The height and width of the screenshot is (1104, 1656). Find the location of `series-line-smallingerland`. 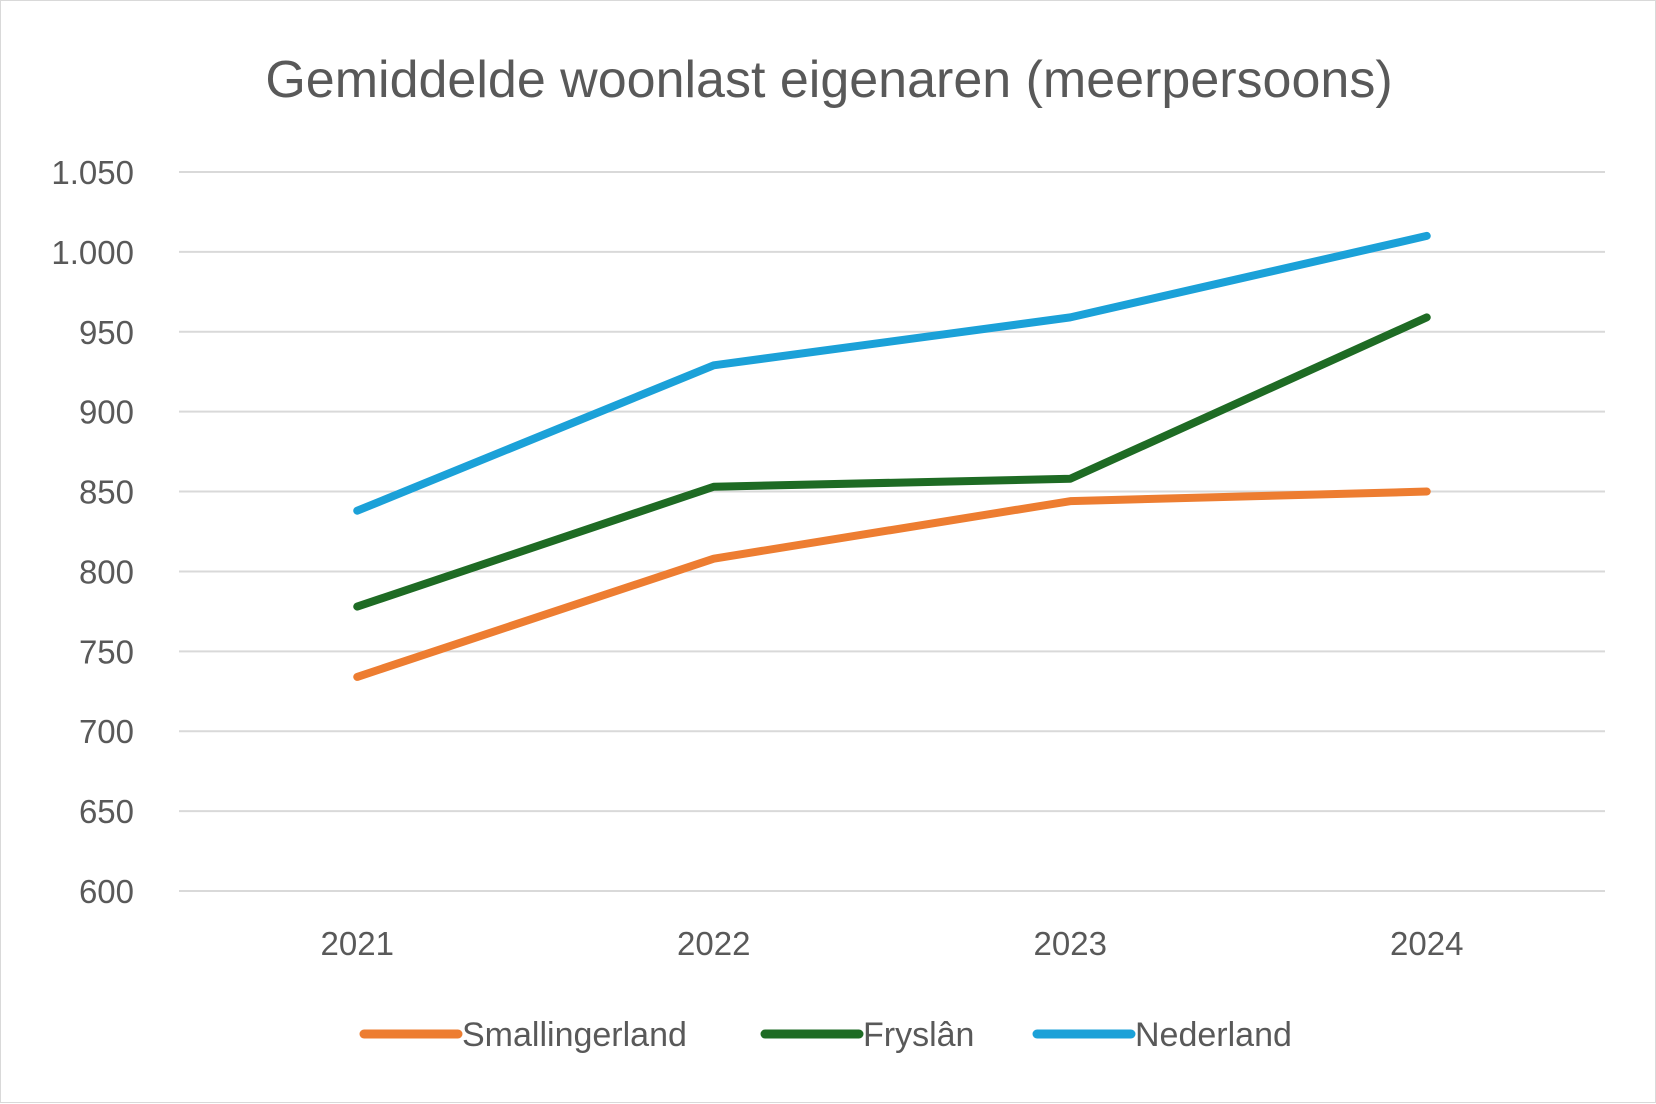

series-line-smallingerland is located at coordinates (892, 584).